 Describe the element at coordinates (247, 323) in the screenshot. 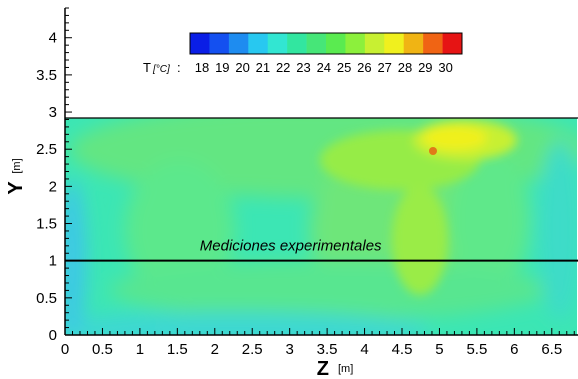

I see `field-region-cool-bottom` at that location.